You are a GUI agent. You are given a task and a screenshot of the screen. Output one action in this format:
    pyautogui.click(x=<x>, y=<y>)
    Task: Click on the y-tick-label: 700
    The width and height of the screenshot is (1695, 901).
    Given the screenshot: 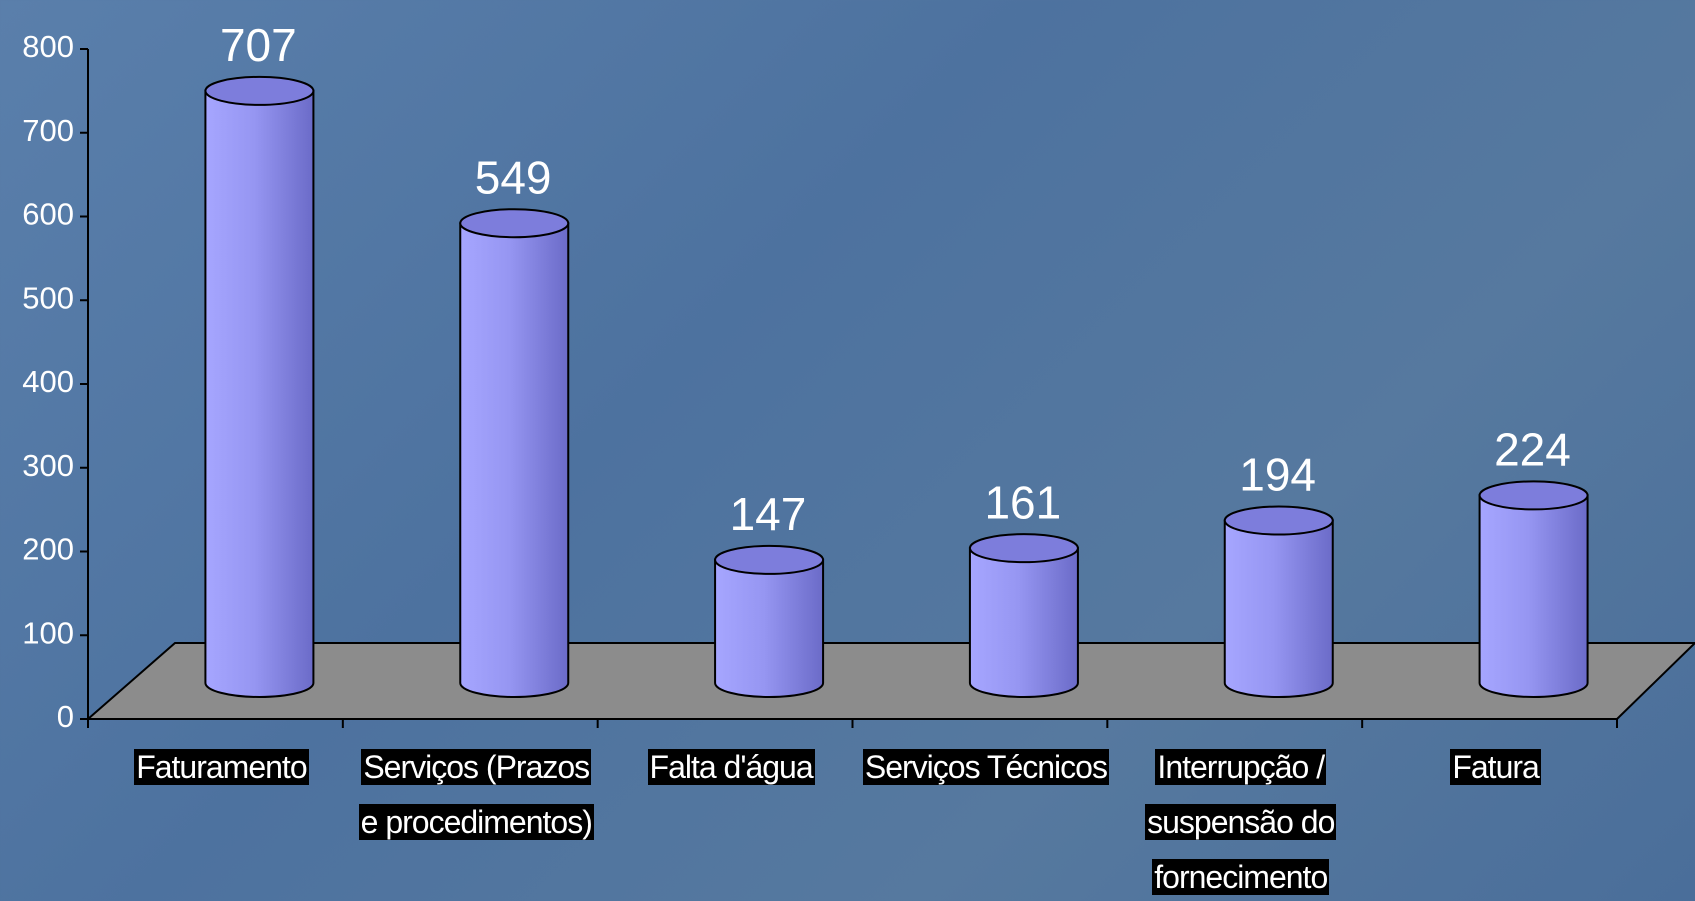 What is the action you would take?
    pyautogui.click(x=48, y=130)
    